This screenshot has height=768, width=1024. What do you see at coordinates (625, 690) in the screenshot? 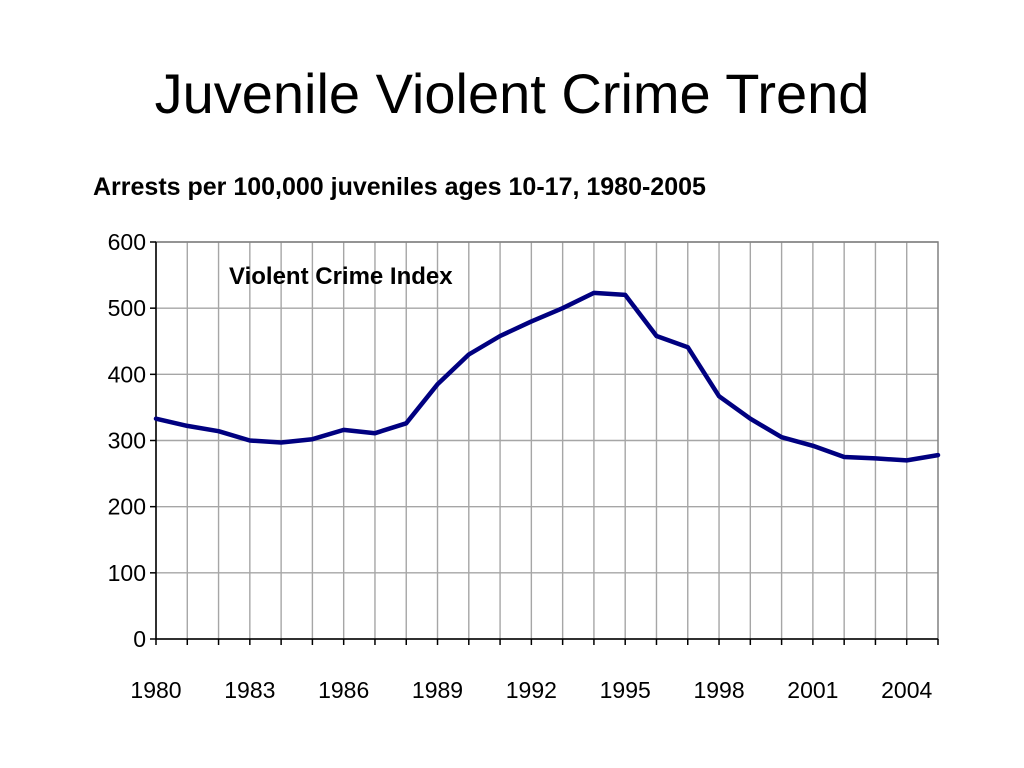
I see `x-tick-label: 1995` at bounding box center [625, 690].